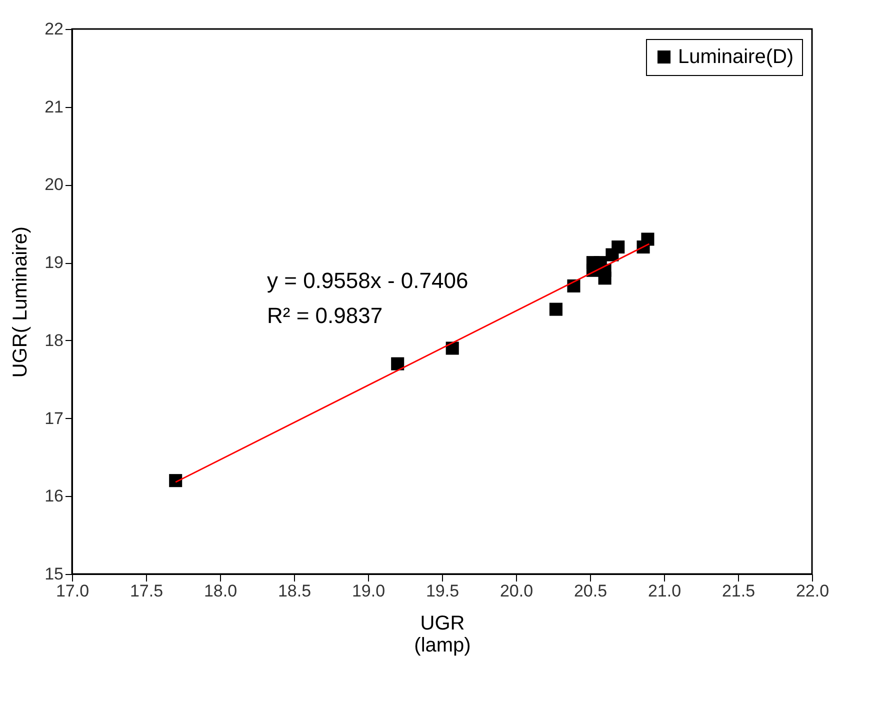 This screenshot has height=713, width=893. I want to click on y-tick-label: 15, so click(54, 574).